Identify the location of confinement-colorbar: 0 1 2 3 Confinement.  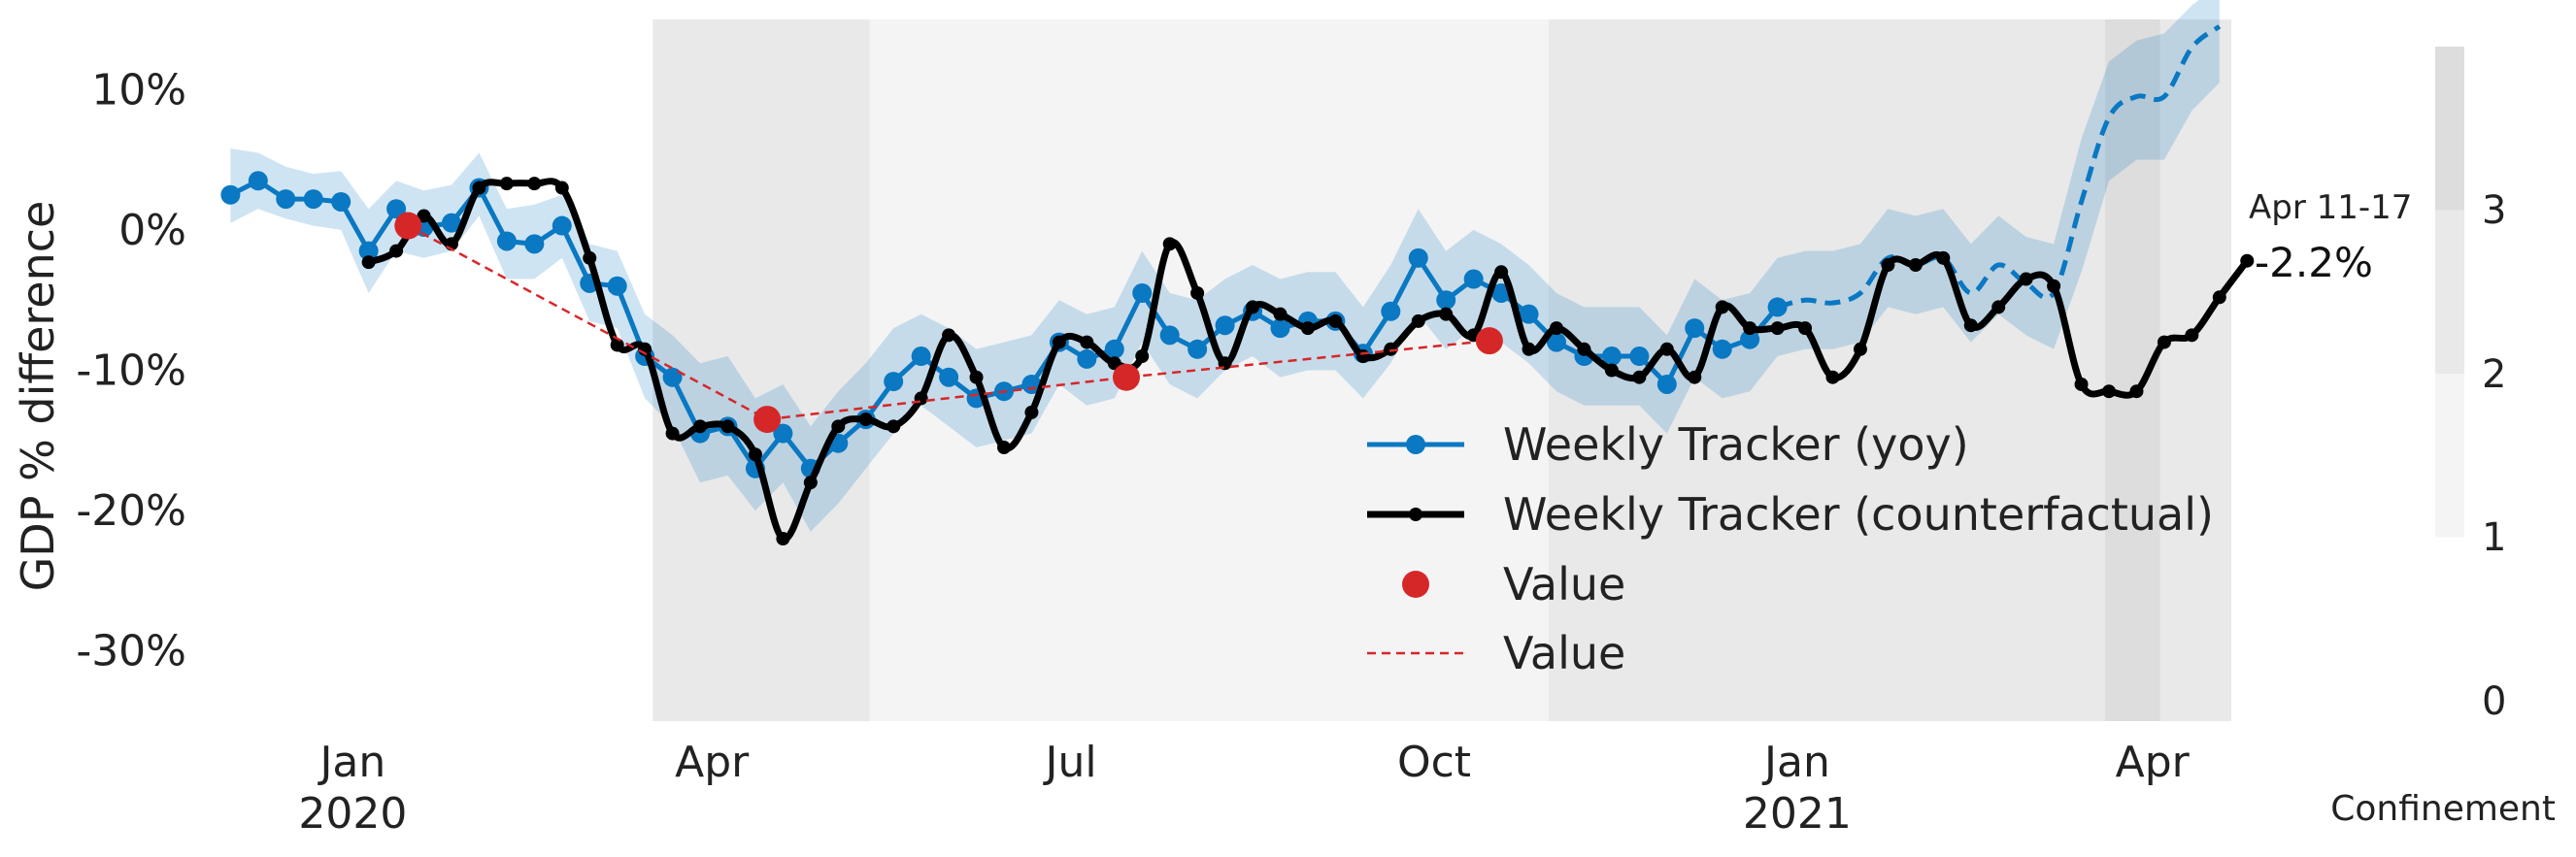
(2443, 438).